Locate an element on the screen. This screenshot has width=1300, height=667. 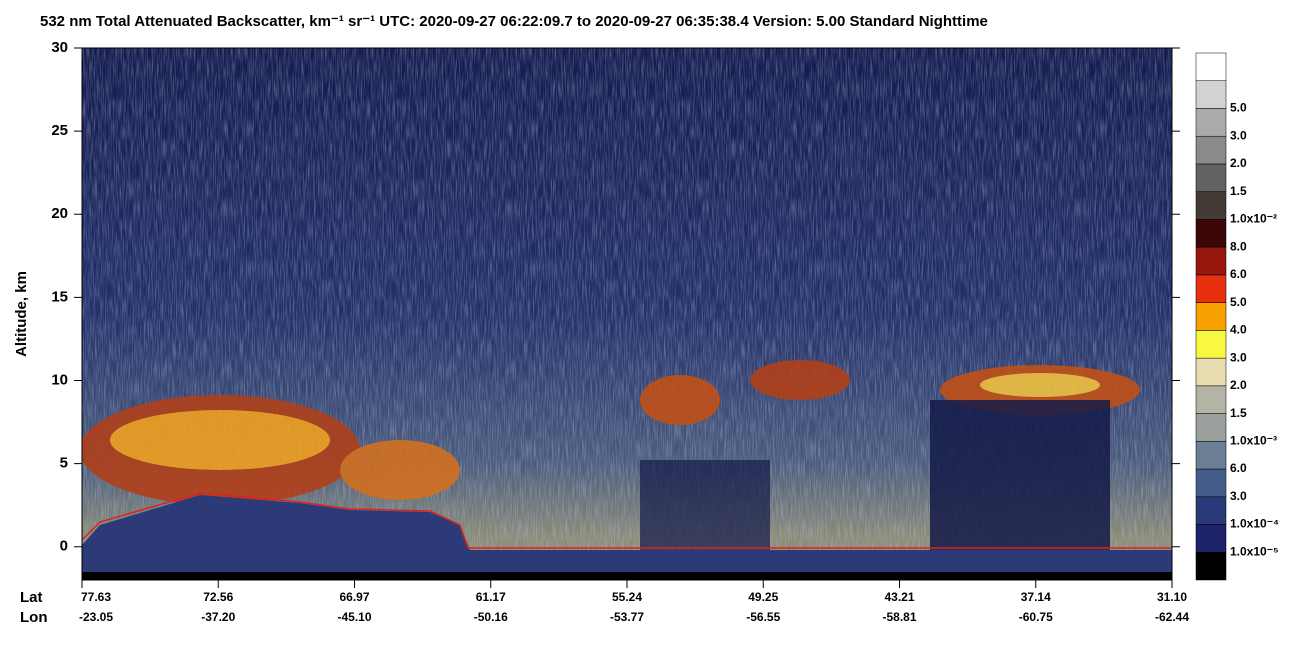
x-tick-label: 61.17 is located at coordinates (491, 597).